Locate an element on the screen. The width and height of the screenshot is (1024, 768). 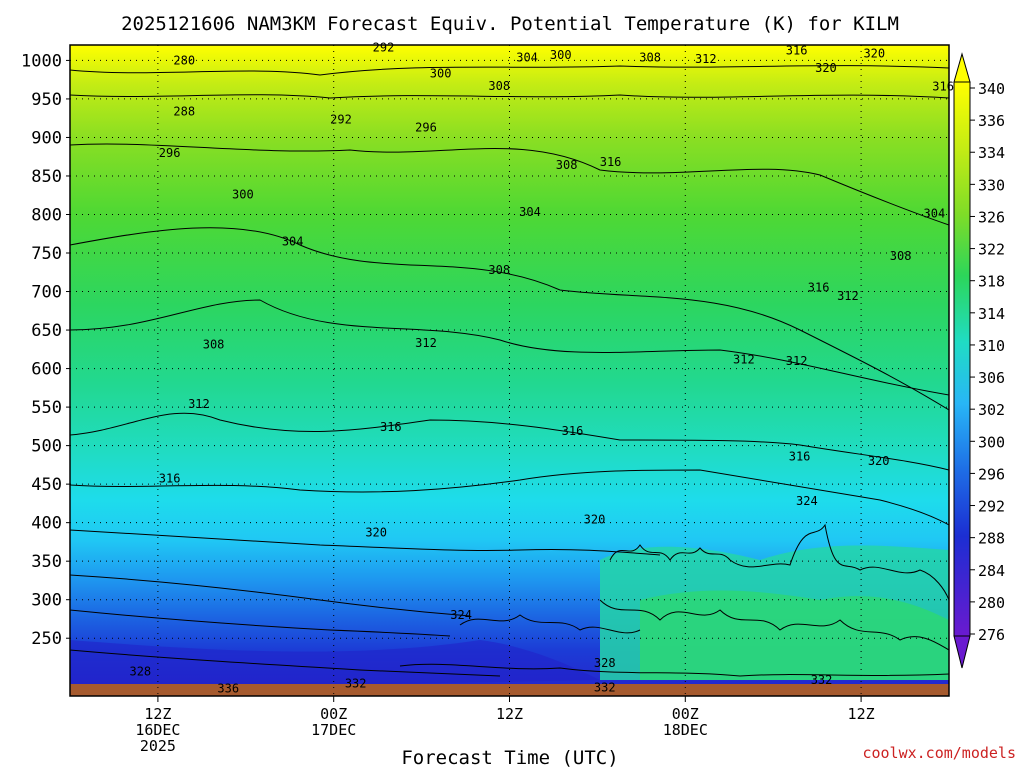
colorbar-label: 306 is located at coordinates (991, 378).